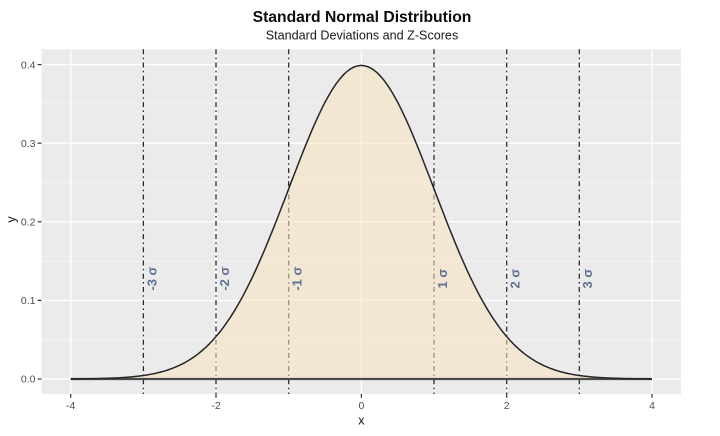 The width and height of the screenshot is (720, 436). Describe the element at coordinates (652, 406) in the screenshot. I see `svg-text: 4` at that location.